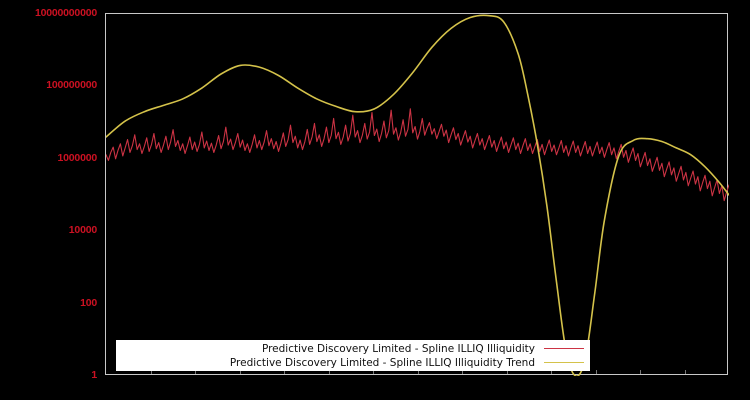 This screenshot has width=750, height=400. I want to click on y-axis: 1 100 10000 1000000 100000000 10000000000, so click(52, 200).